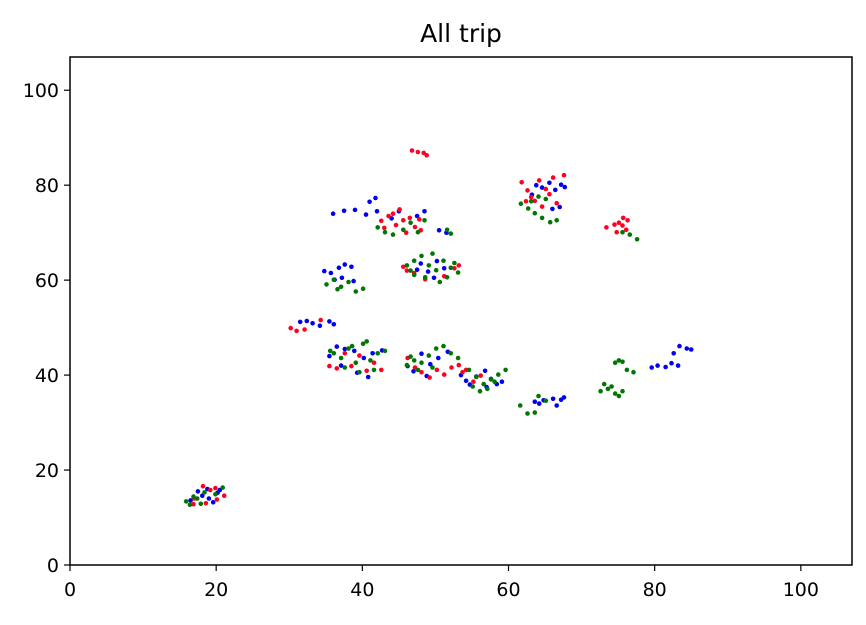 Image resolution: width=866 pixels, height=625 pixels. Describe the element at coordinates (362, 590) in the screenshot. I see `x-tick-label: 40` at that location.